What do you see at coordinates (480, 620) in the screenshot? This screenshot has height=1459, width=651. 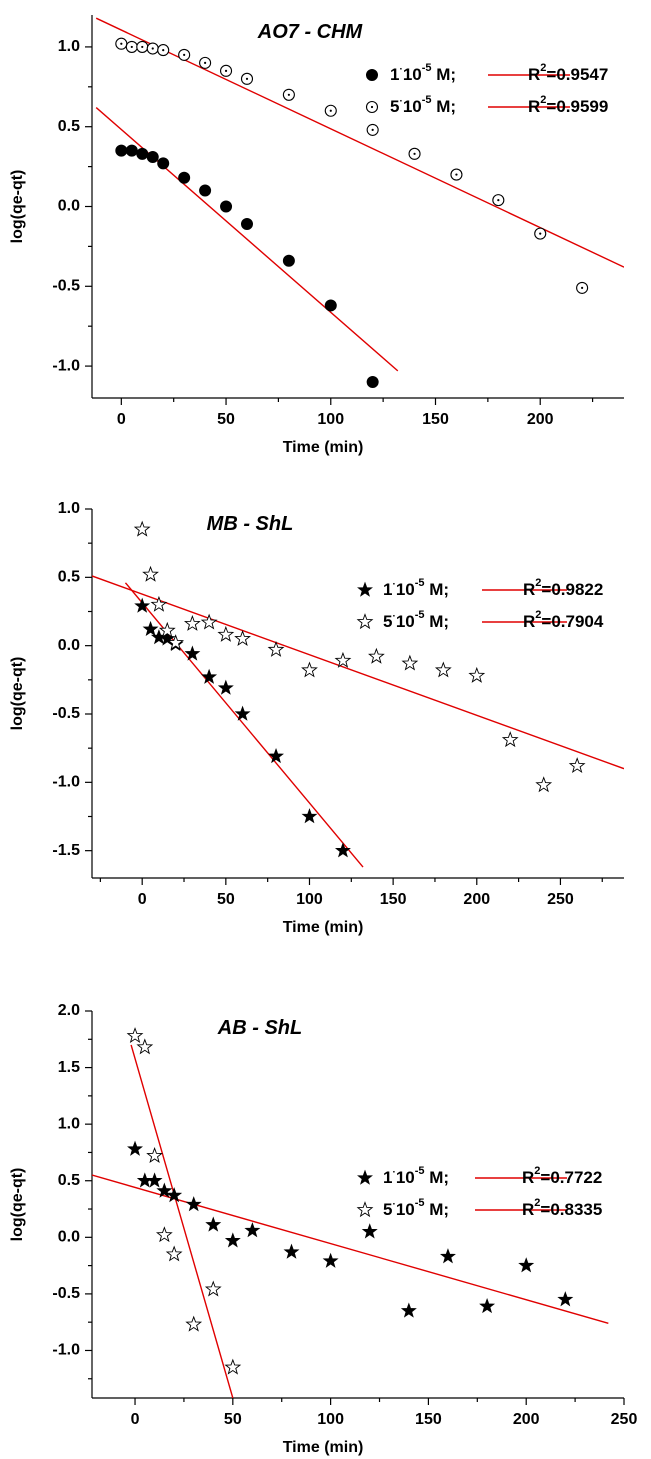 I see `legend-entry-2: 5·10-5 M; R2=0.7904` at bounding box center [480, 620].